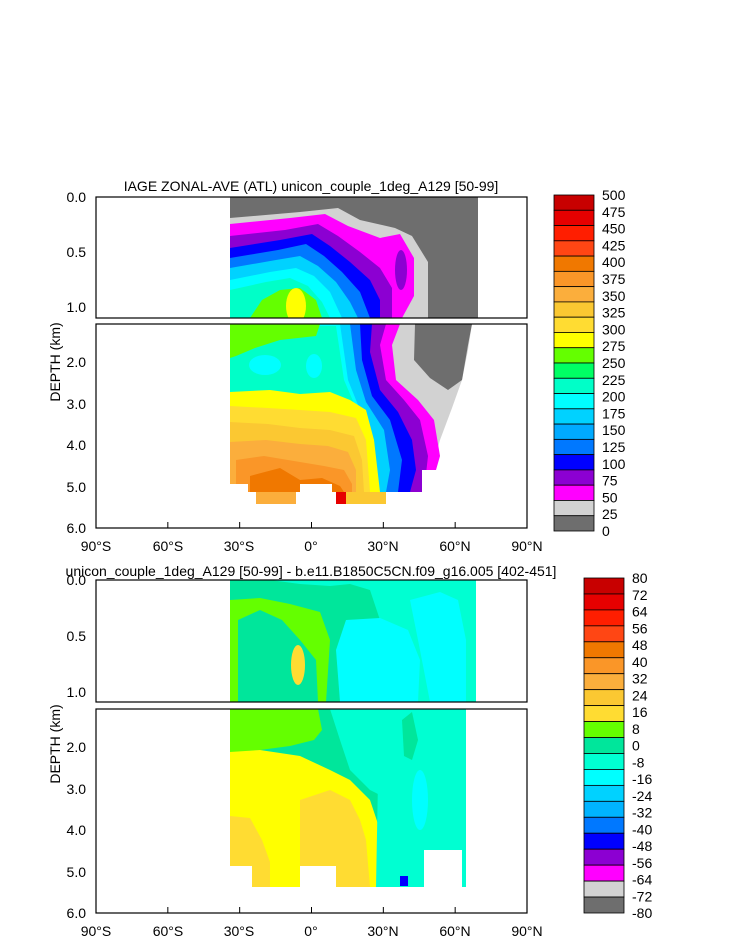 Image resolution: width=733 pixels, height=945 pixels. I want to click on colorbar-label: -48, so click(642, 846).